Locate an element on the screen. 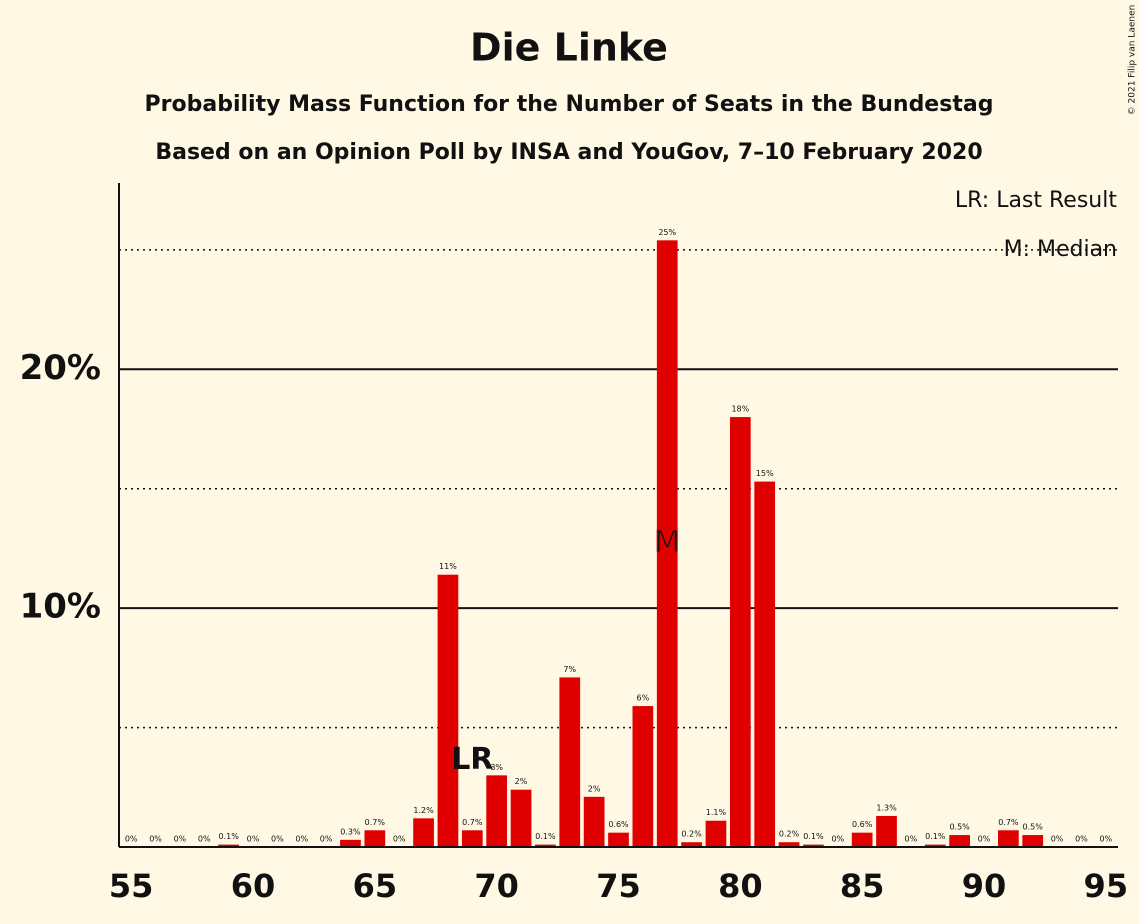 This screenshot has width=1139, height=924. annotation: M is located at coordinates (667, 542).